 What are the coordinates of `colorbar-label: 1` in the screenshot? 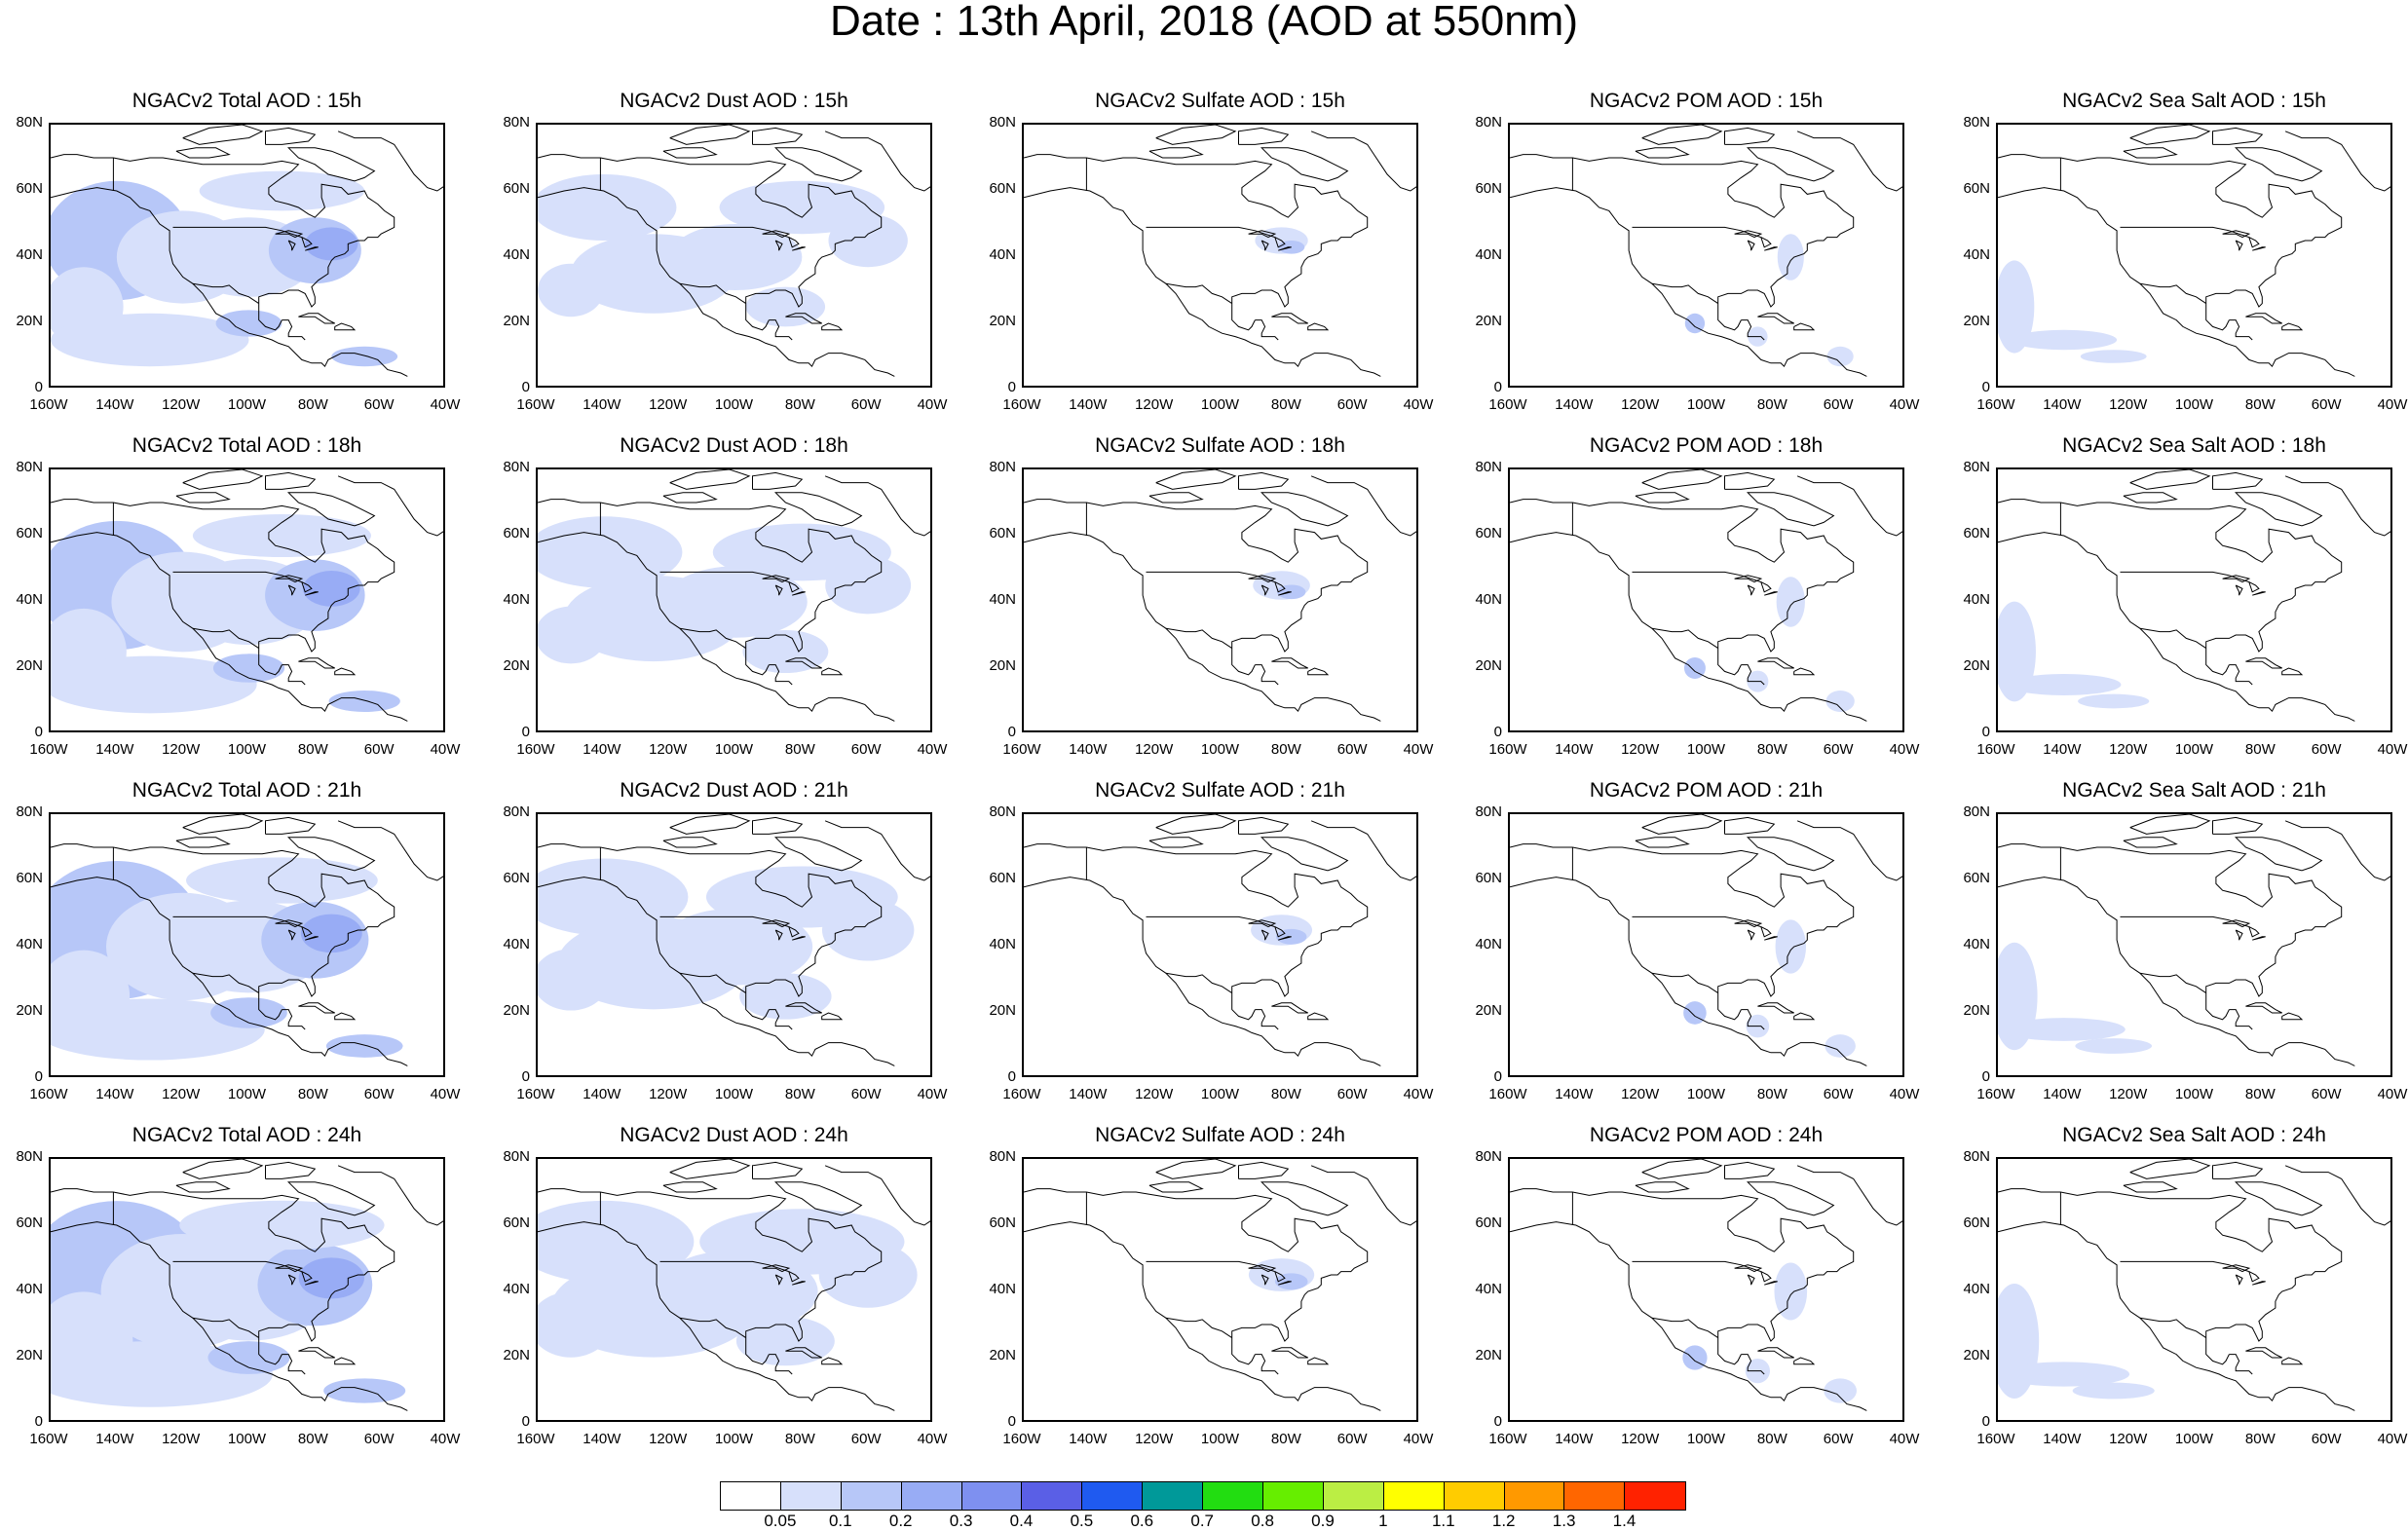 It's located at (1383, 1521).